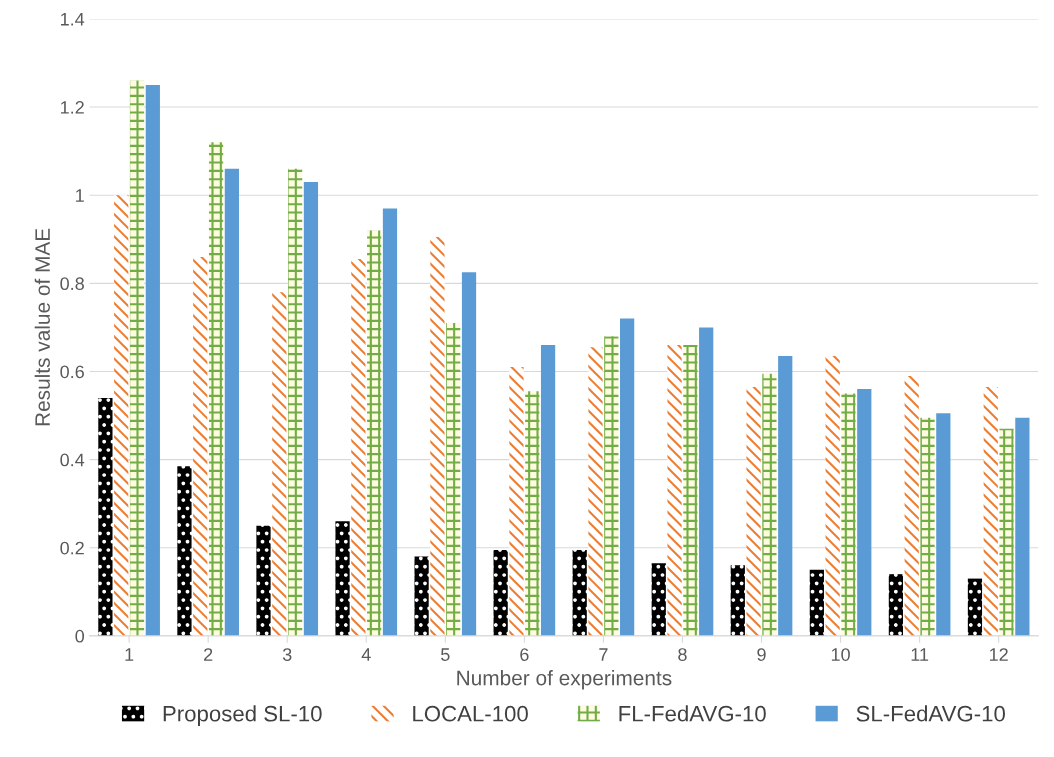  I want to click on x-tick-label: 11, so click(920, 654).